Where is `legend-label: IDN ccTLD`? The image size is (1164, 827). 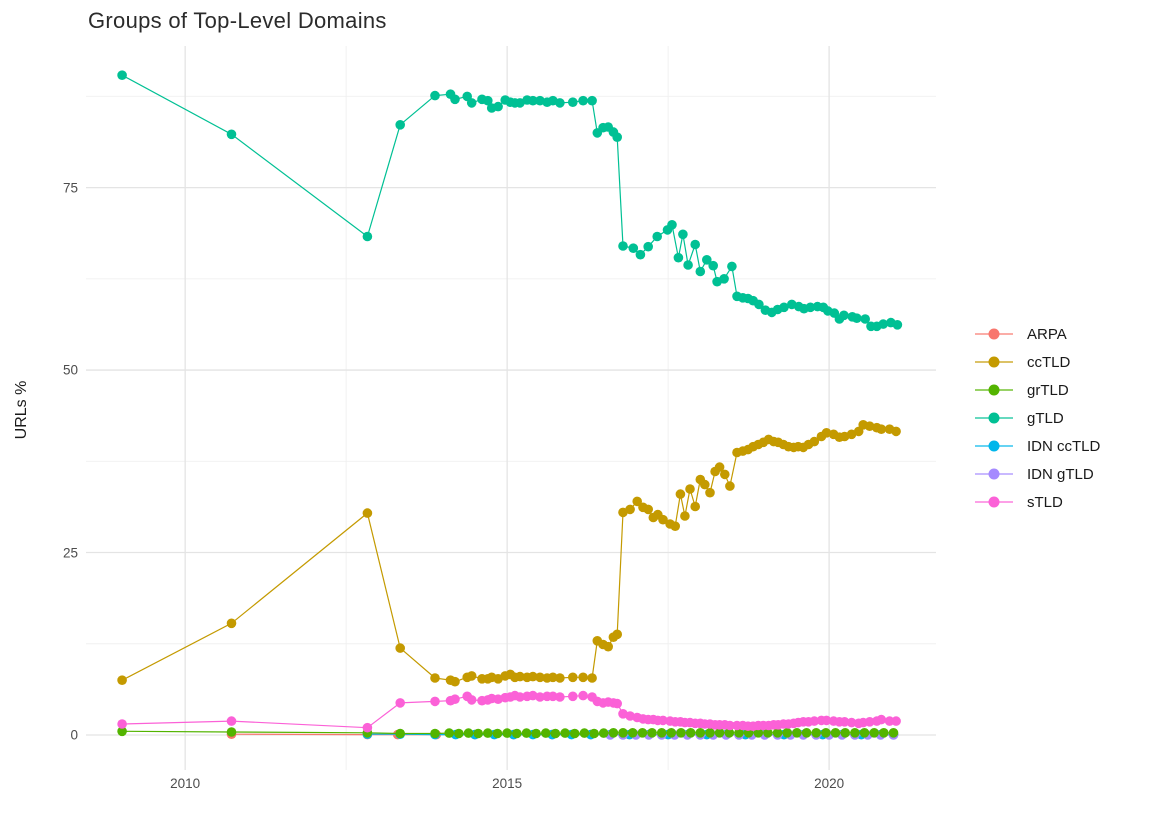
legend-label: IDN ccTLD is located at coordinates (1064, 446).